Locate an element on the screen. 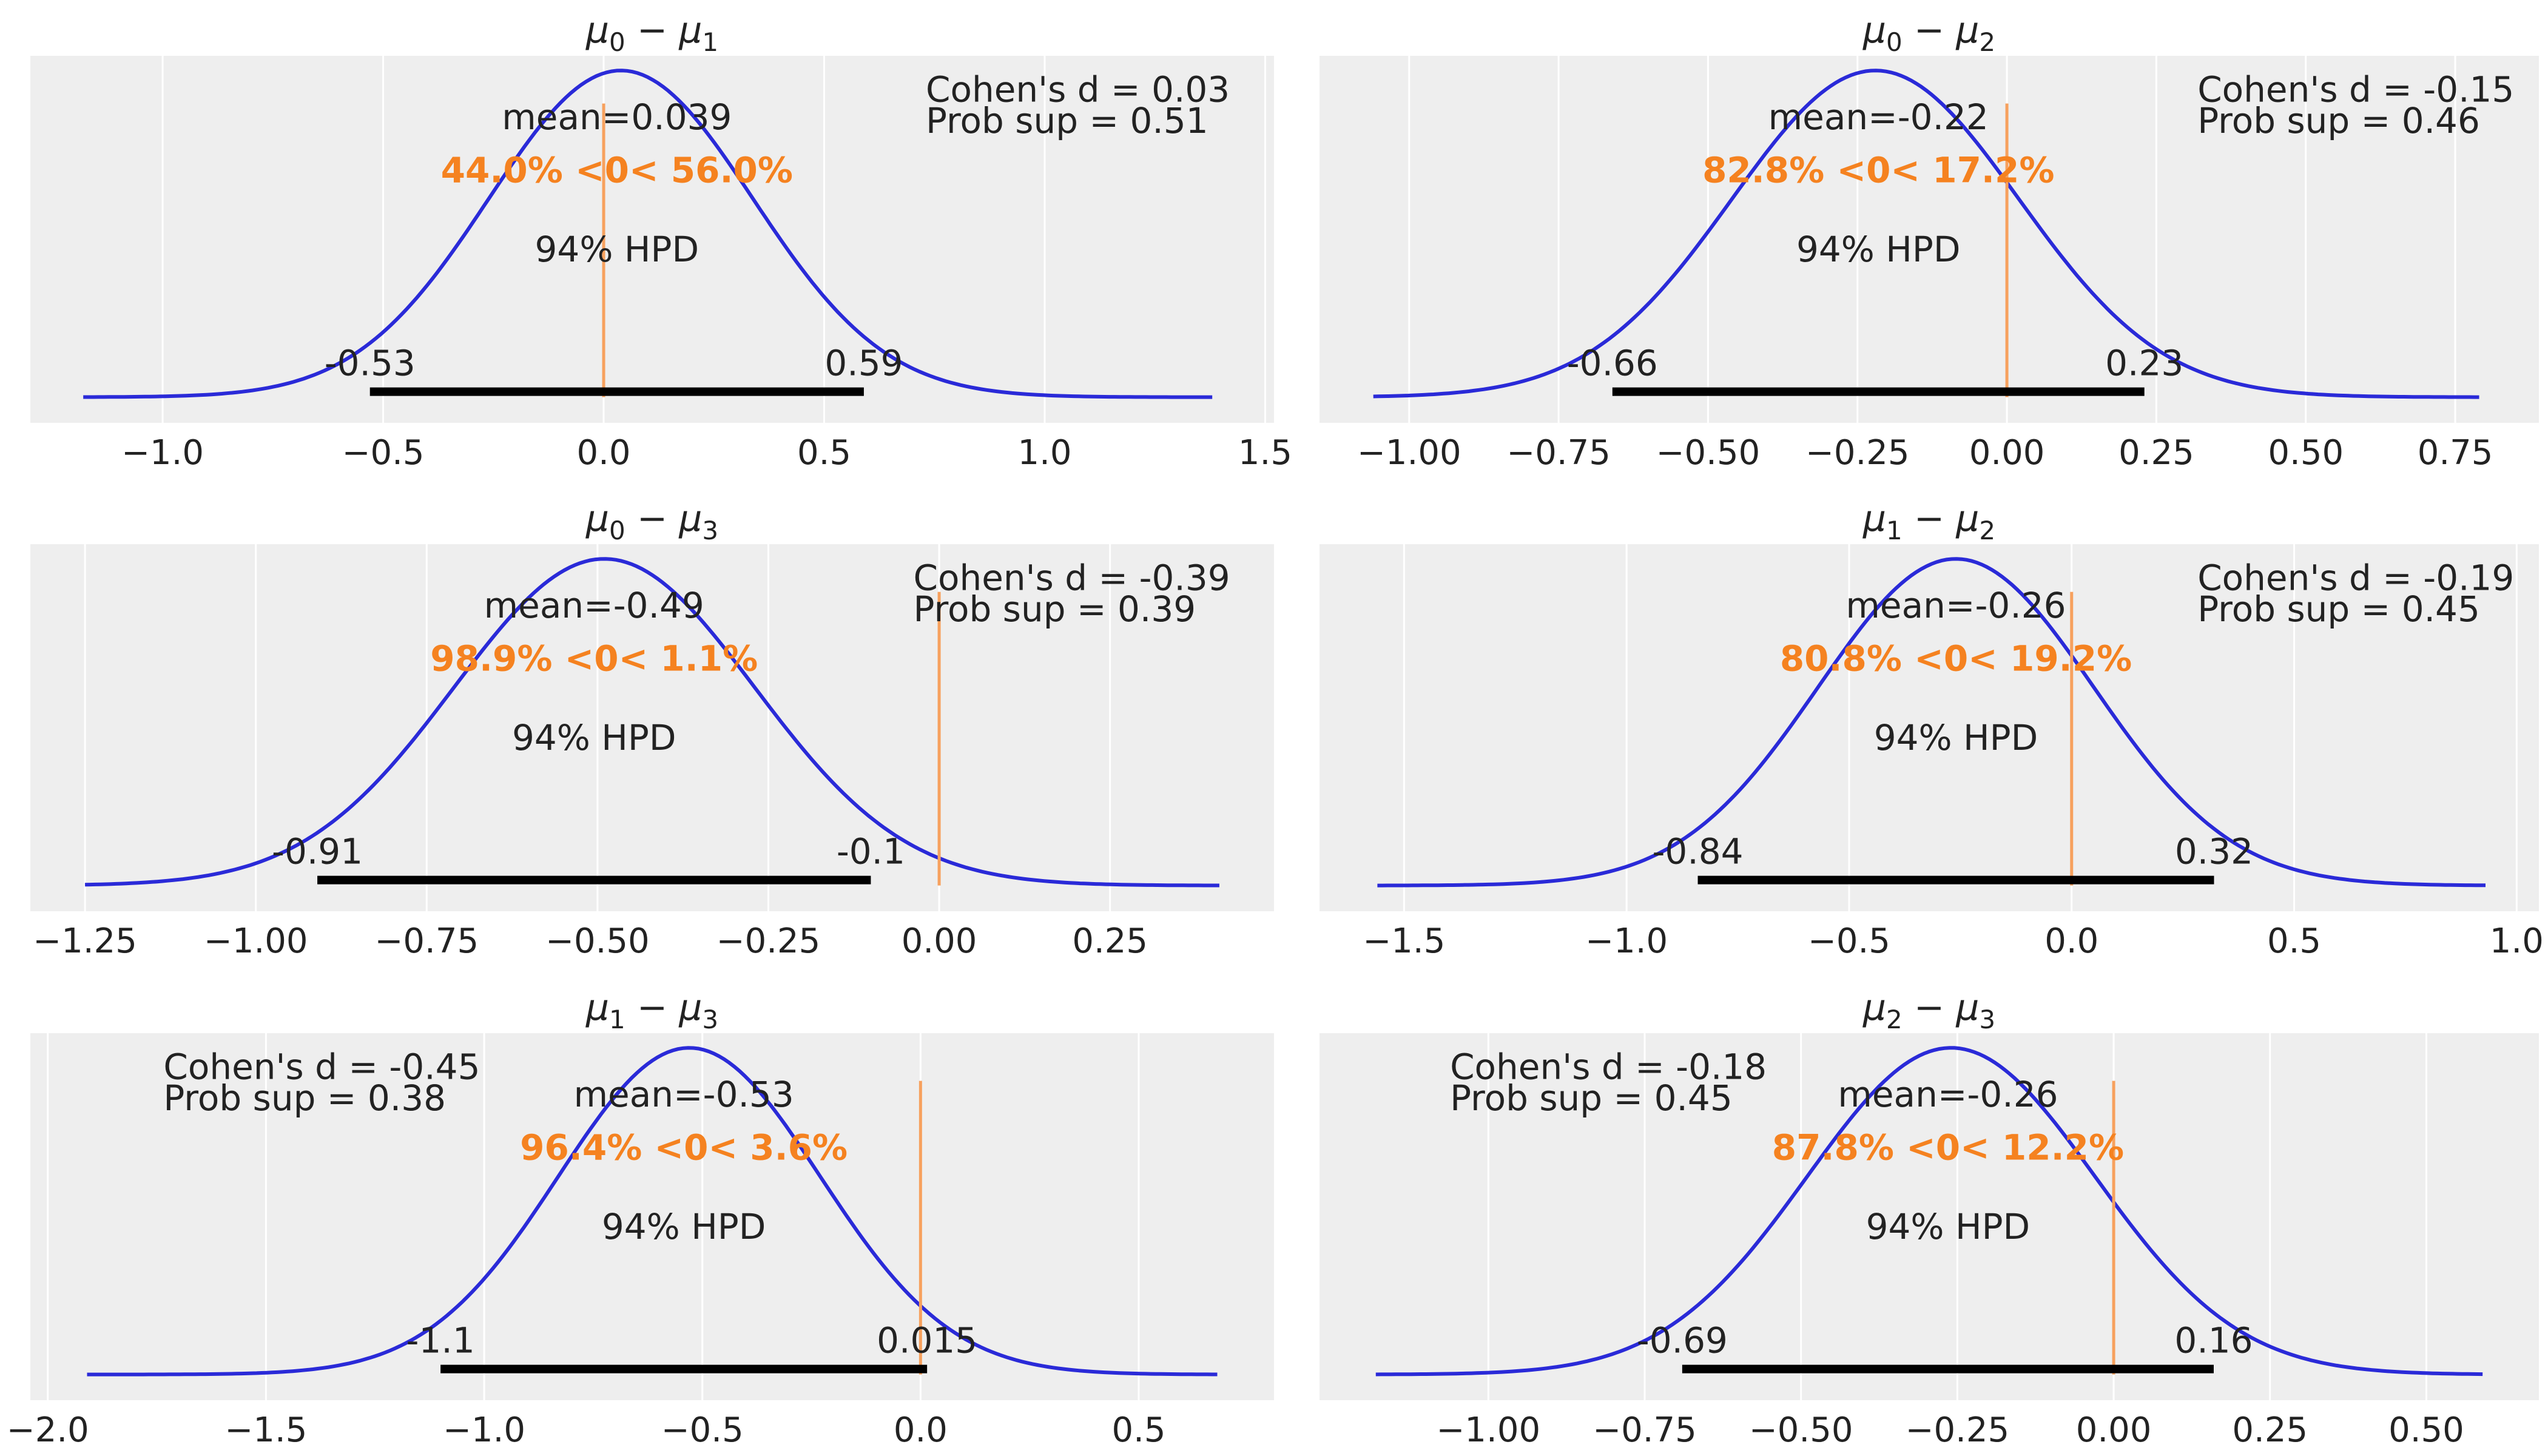 This screenshot has height=1456, width=2548. reference-probability-label: 98.9% <0< 1.1% is located at coordinates (594, 658).